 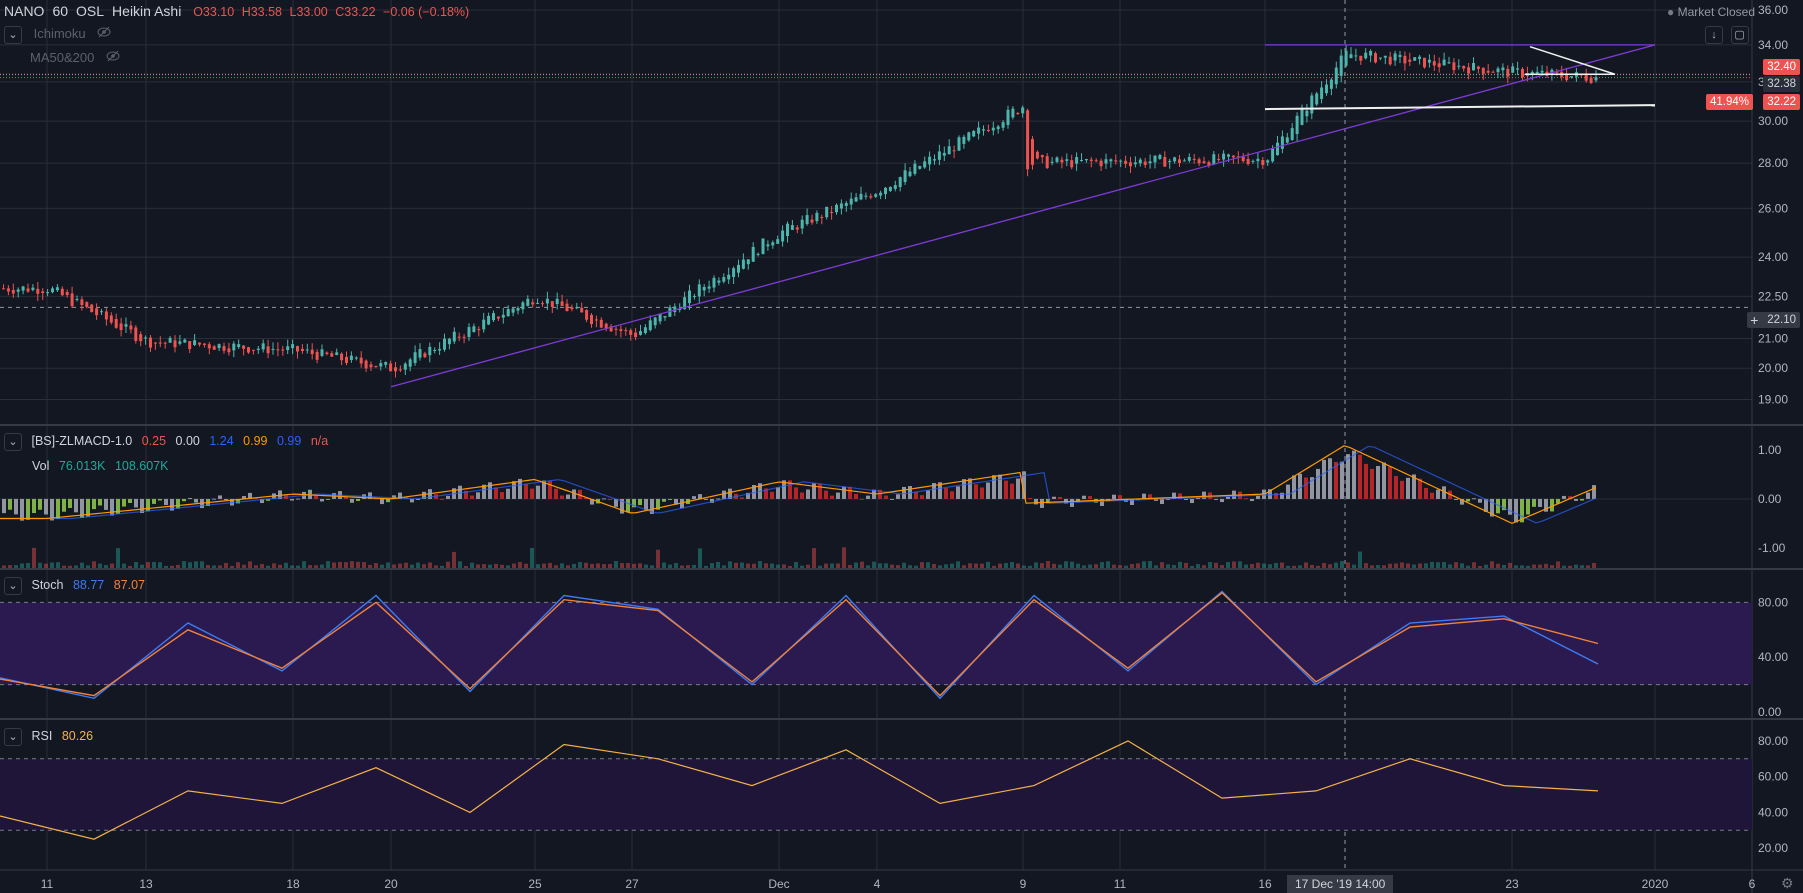 I want to click on time-axis-label: 27, so click(x=632, y=884).